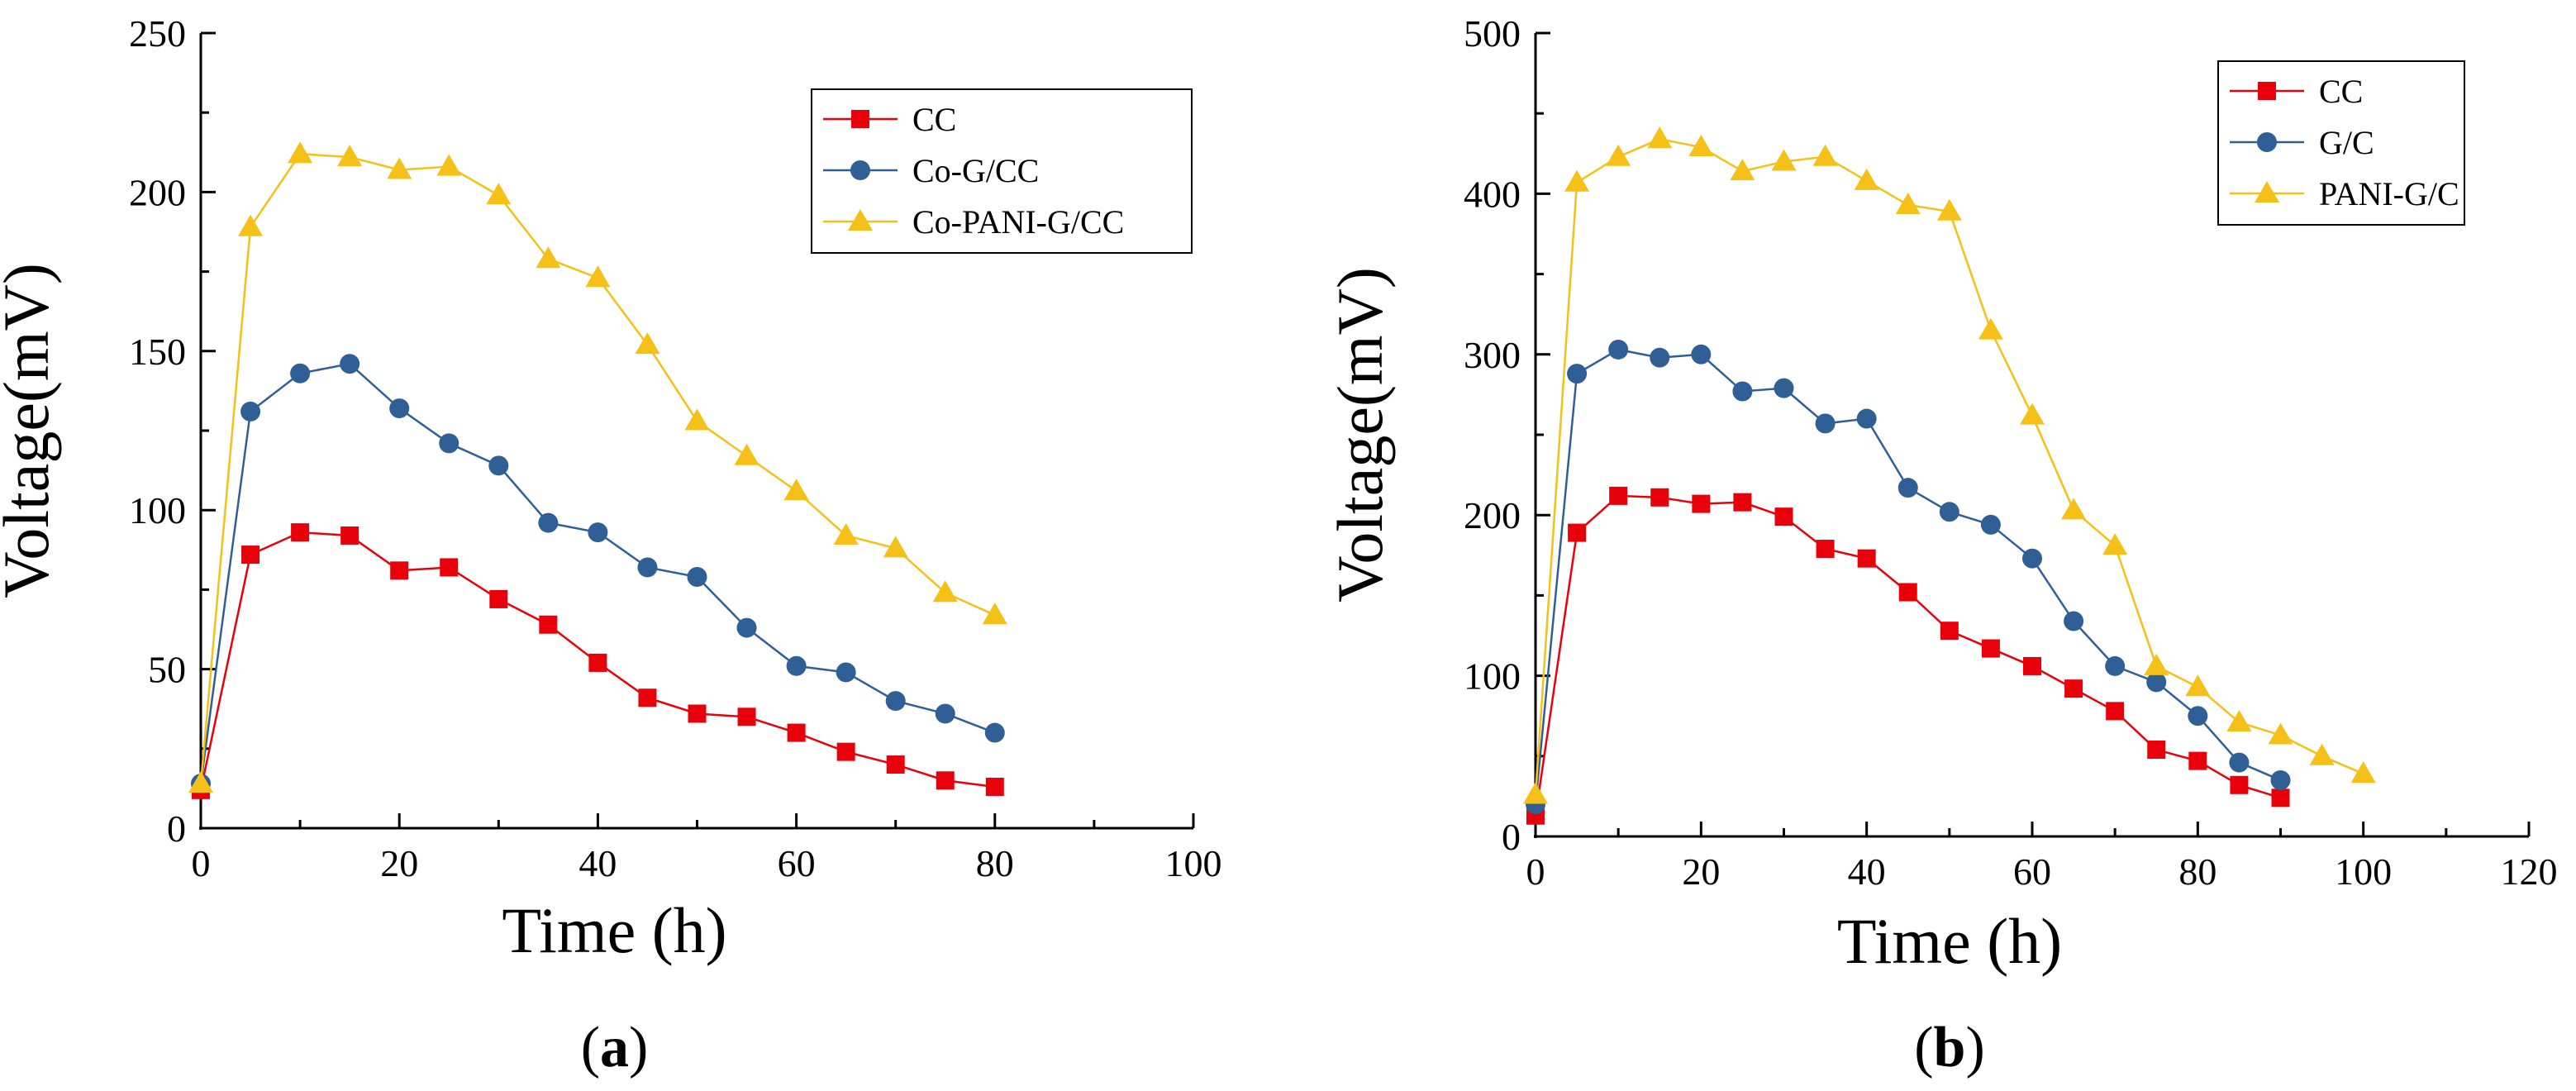 The width and height of the screenshot is (2576, 1091). Describe the element at coordinates (1908, 655) in the screenshot. I see `series-line-CC` at that location.